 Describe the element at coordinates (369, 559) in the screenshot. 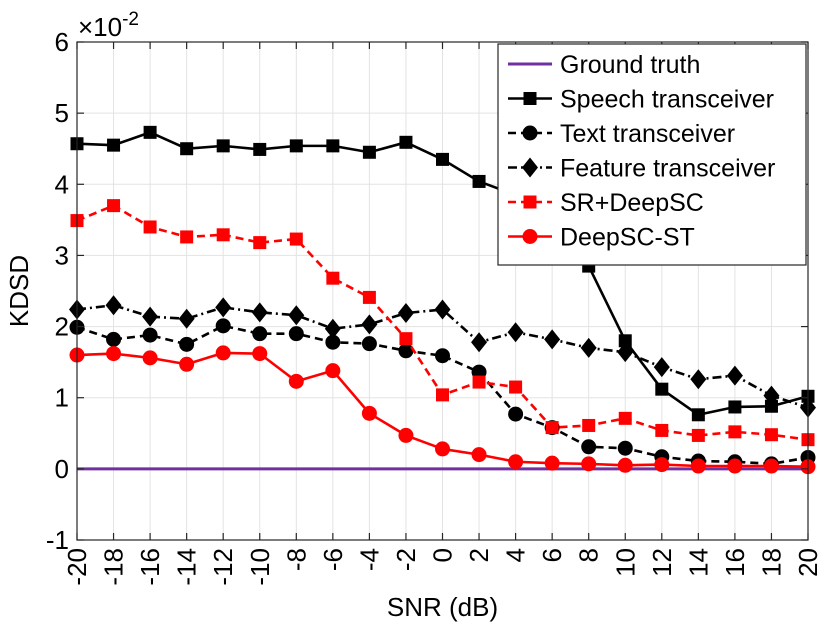

I see `x-tick-label: -4` at that location.